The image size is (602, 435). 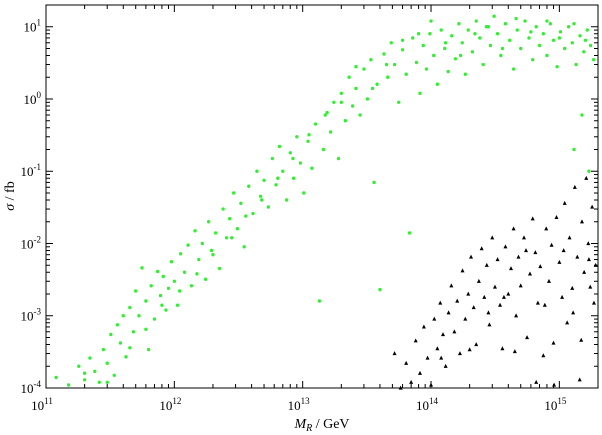 I want to click on y-tick-label: 10⁻⁴, so click(x=31, y=387).